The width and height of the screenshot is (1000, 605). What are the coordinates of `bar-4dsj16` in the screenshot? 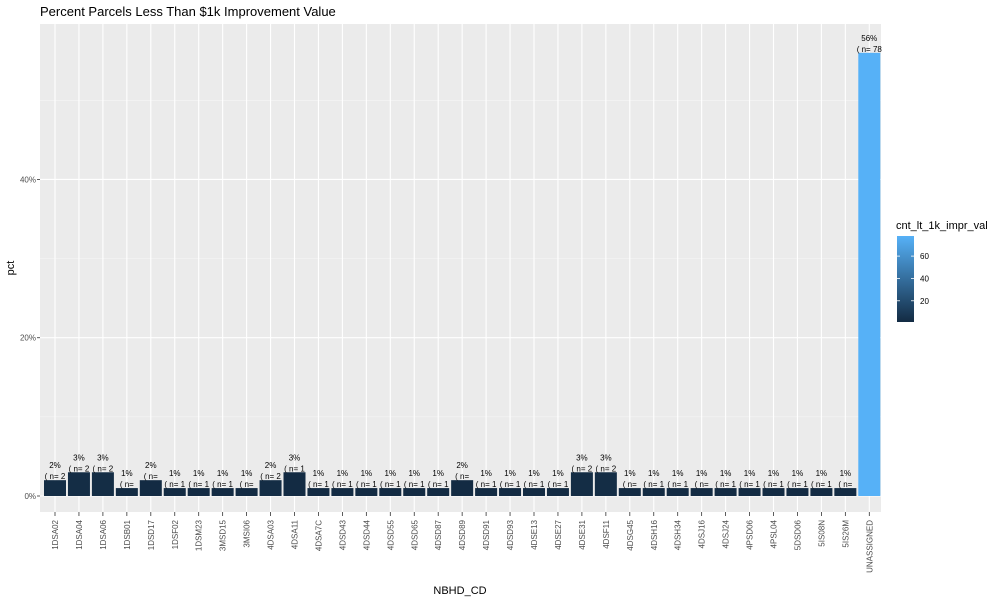 It's located at (701, 492).